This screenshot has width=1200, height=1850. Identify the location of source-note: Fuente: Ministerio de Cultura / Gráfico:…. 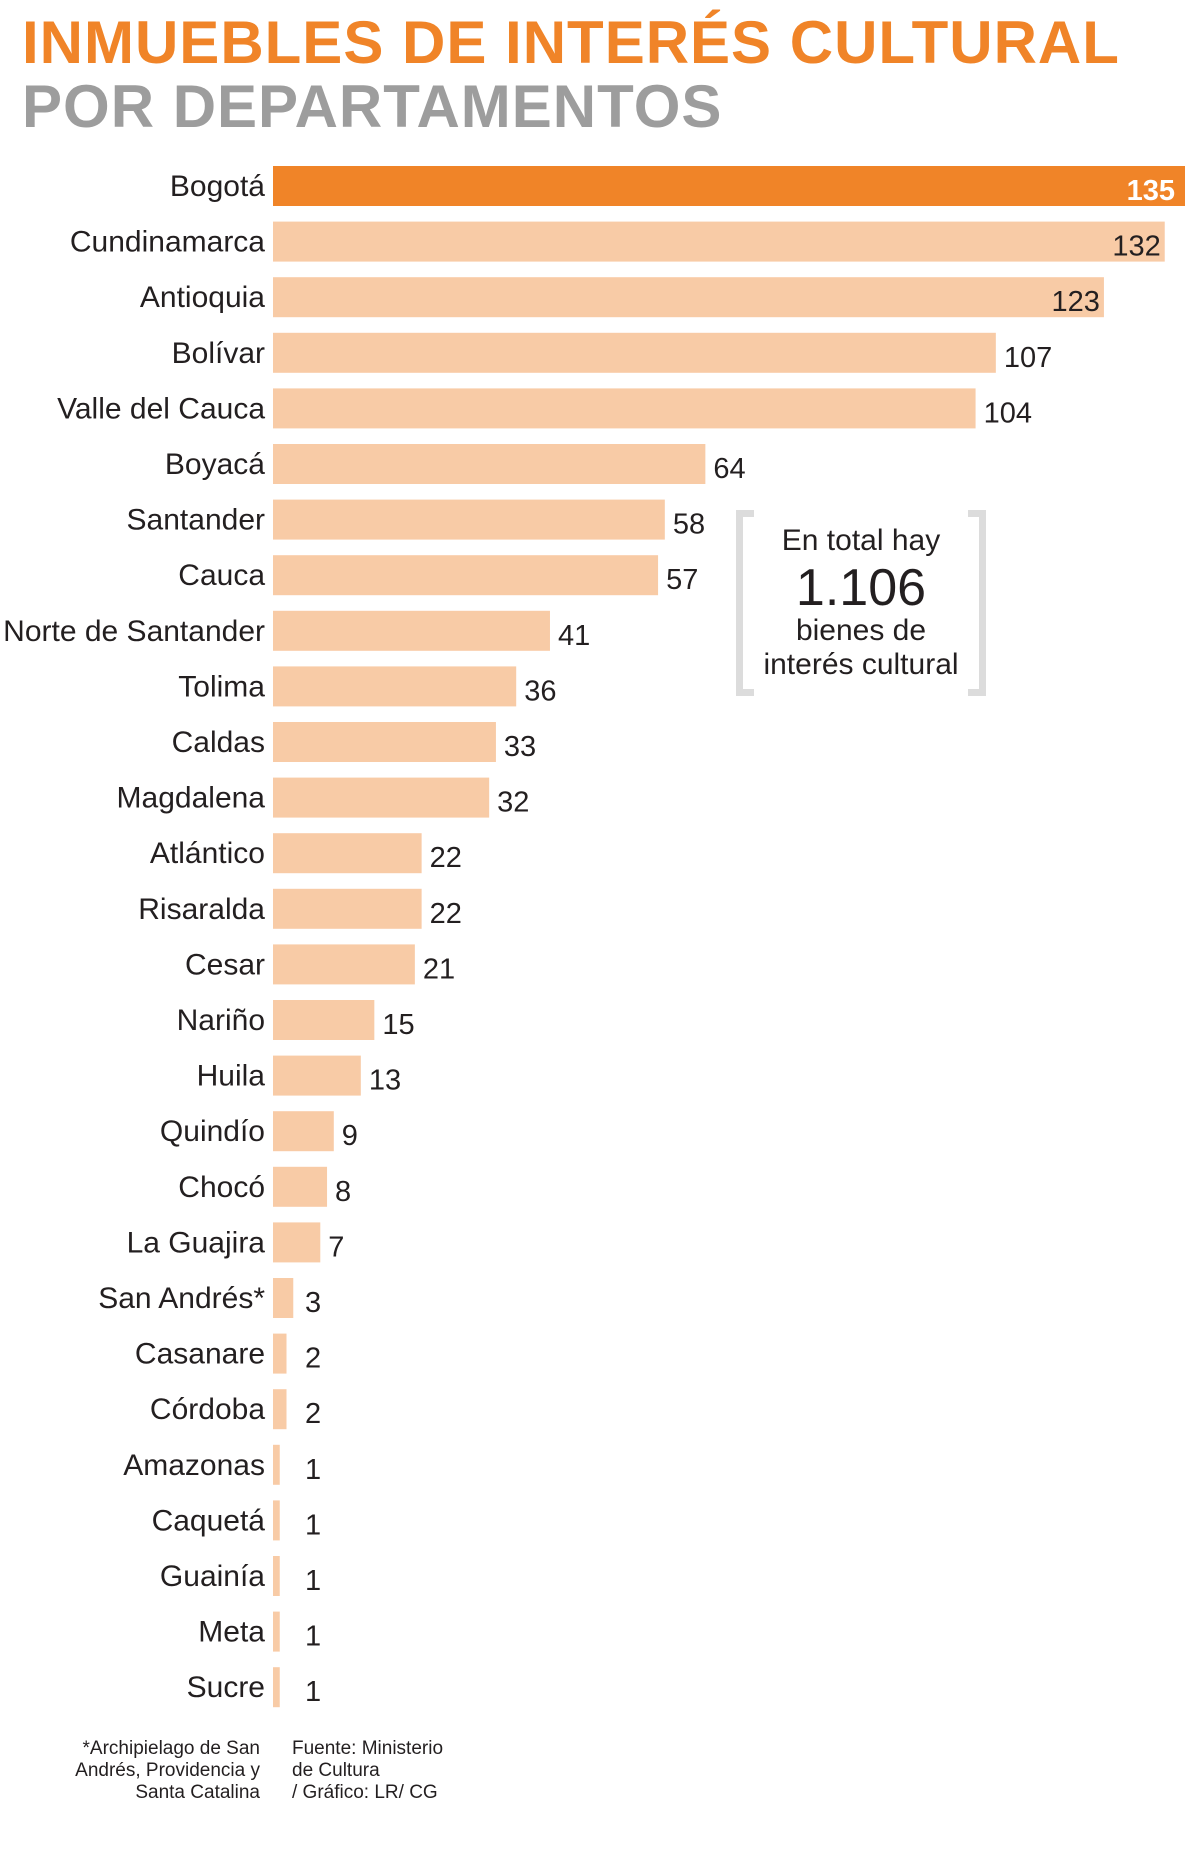
(392, 1771).